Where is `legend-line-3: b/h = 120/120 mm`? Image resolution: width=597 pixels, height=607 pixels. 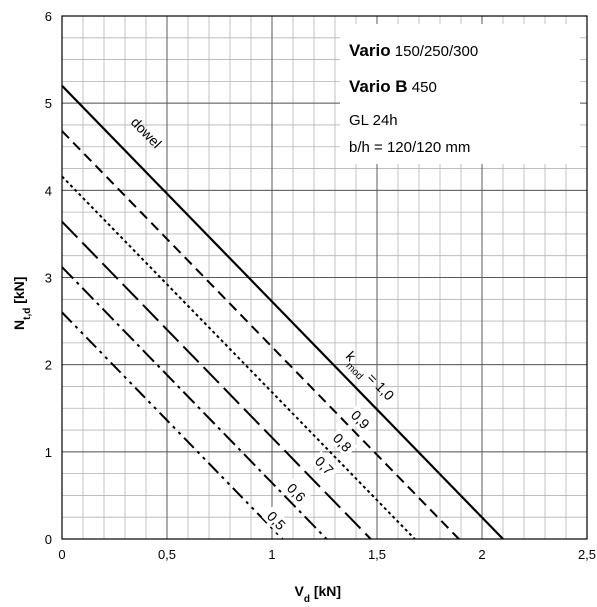
legend-line-3: b/h = 120/120 mm is located at coordinates (409, 147).